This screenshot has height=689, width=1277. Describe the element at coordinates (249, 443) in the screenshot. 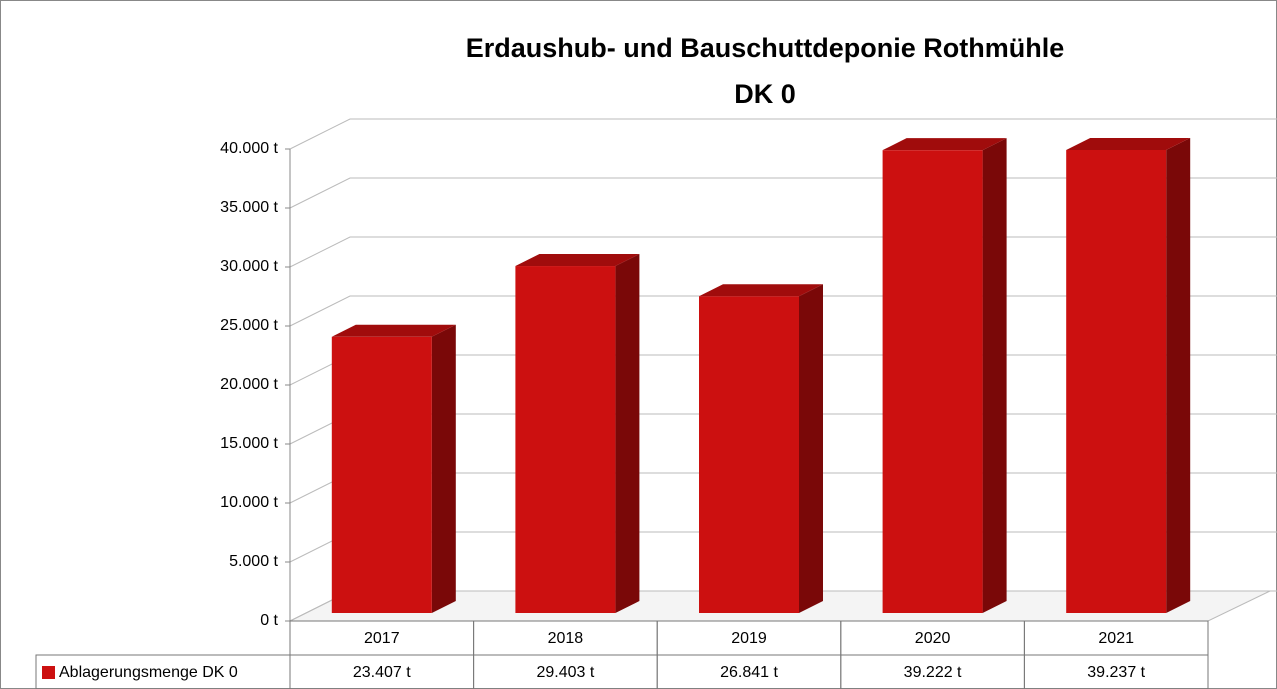

I see `y-tick-label: 15.000 t` at that location.